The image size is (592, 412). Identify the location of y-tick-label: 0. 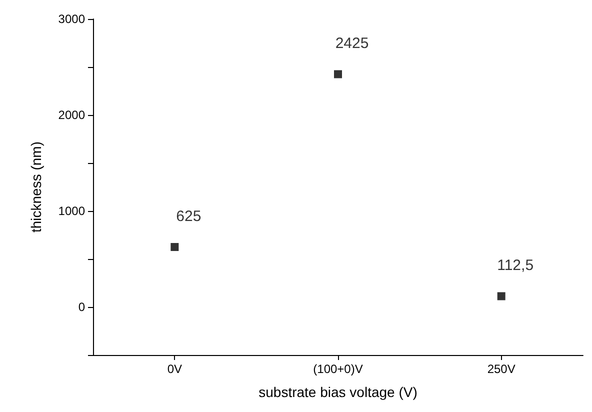
(82, 307).